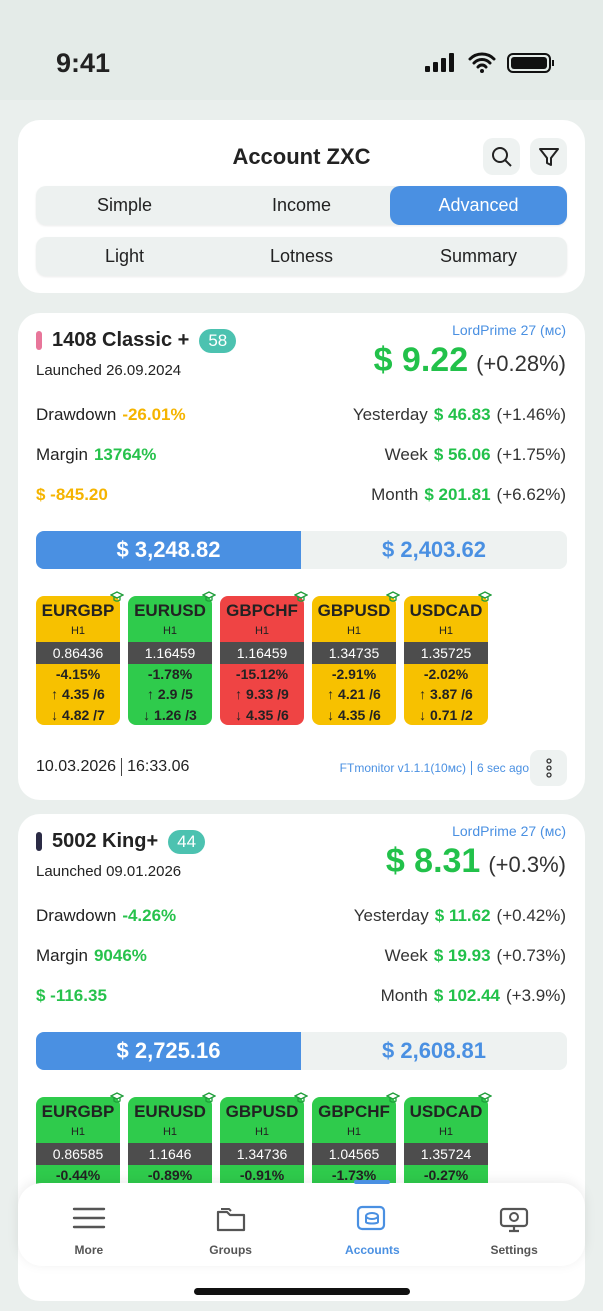 The image size is (603, 1311). I want to click on pair-change: -1.73%, so click(354, 1175).